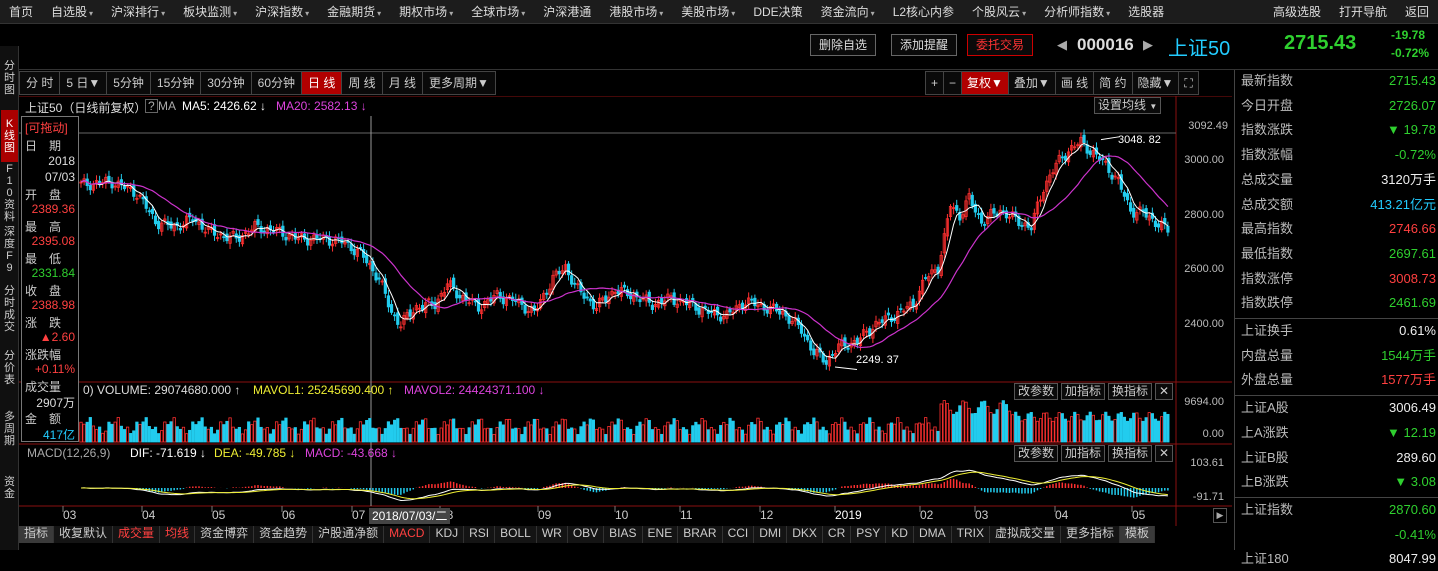 The height and width of the screenshot is (571, 1438). I want to click on menu-item: 首页, so click(21, 11).